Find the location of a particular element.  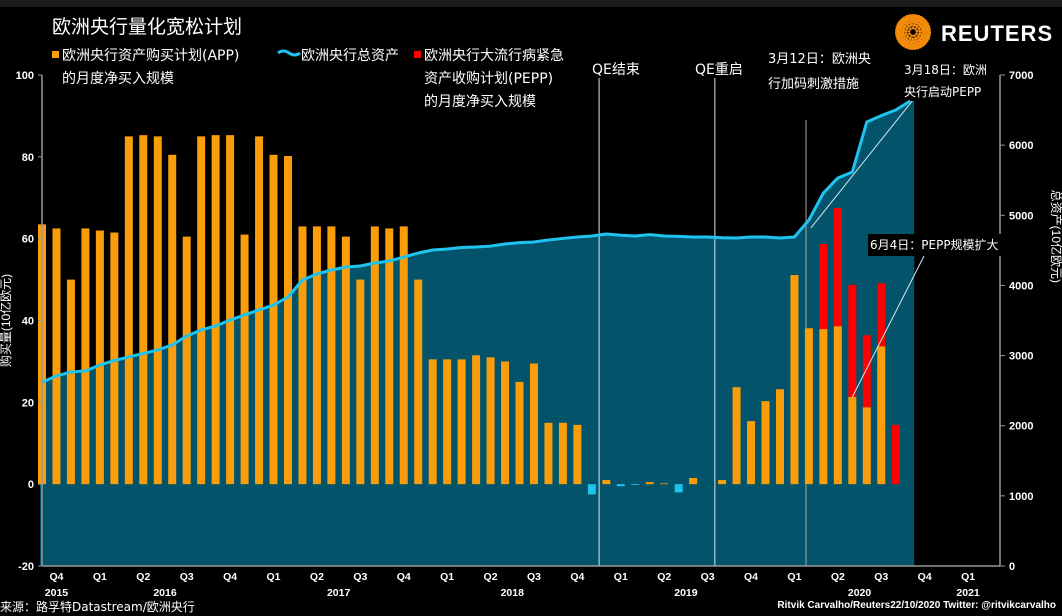

x-year-label: 2020 is located at coordinates (860, 593).